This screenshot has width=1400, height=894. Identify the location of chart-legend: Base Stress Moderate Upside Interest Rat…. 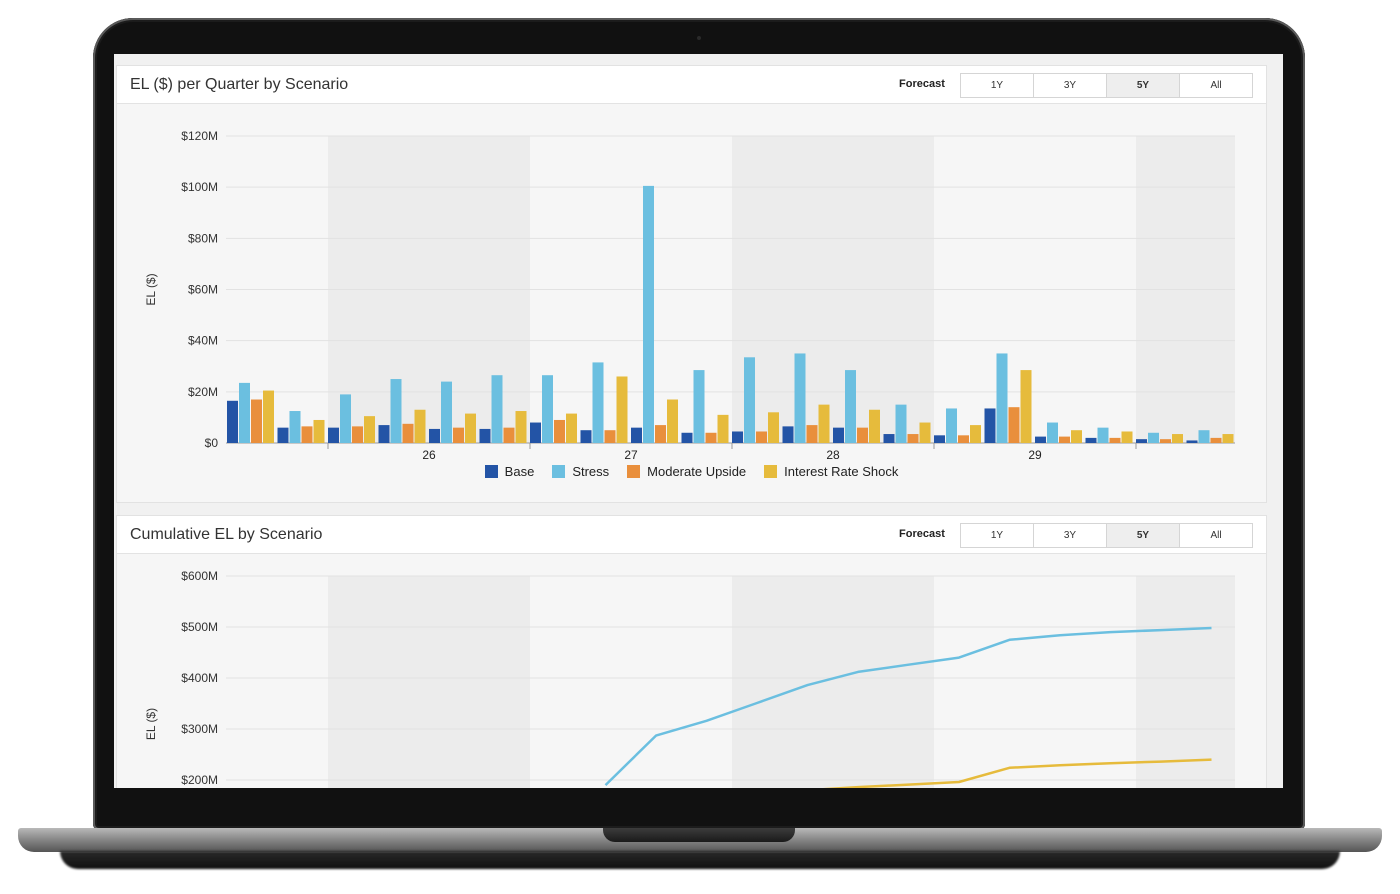
(691, 471).